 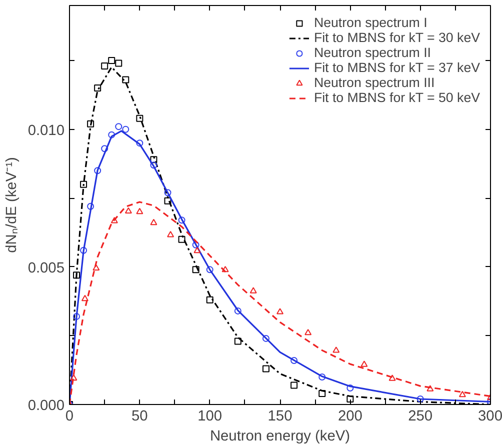 What do you see at coordinates (280, 416) in the screenshot?
I see `x-tick-label: 150` at bounding box center [280, 416].